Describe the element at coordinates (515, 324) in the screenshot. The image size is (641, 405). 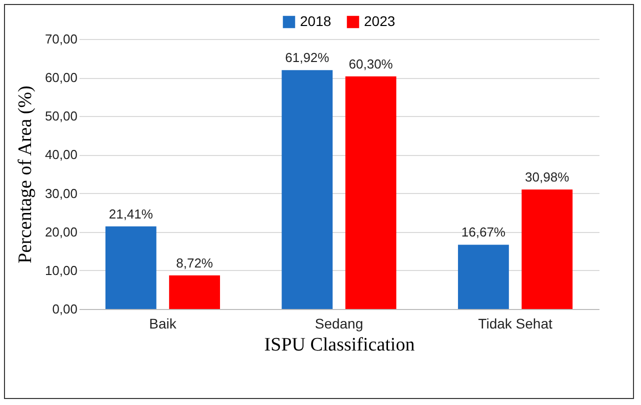
I see `x-tick-label: Tidak Sehat` at that location.